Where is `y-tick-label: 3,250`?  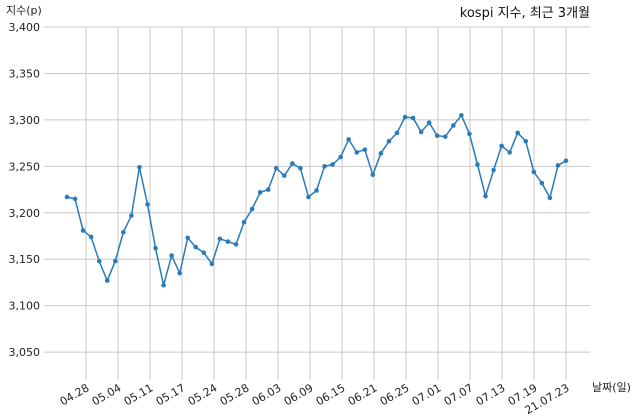
y-tick-label: 3,250 is located at coordinates (25, 166).